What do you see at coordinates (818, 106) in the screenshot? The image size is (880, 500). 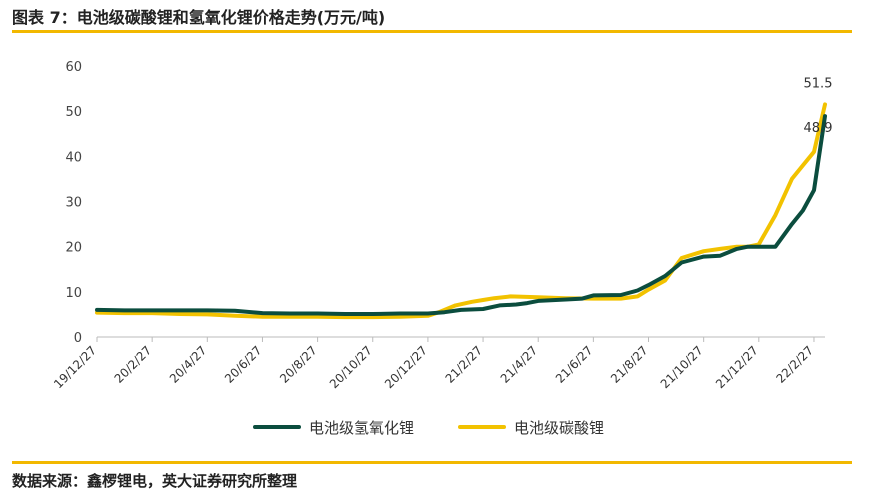 I see `data-labels: 51.5 48.9` at bounding box center [818, 106].